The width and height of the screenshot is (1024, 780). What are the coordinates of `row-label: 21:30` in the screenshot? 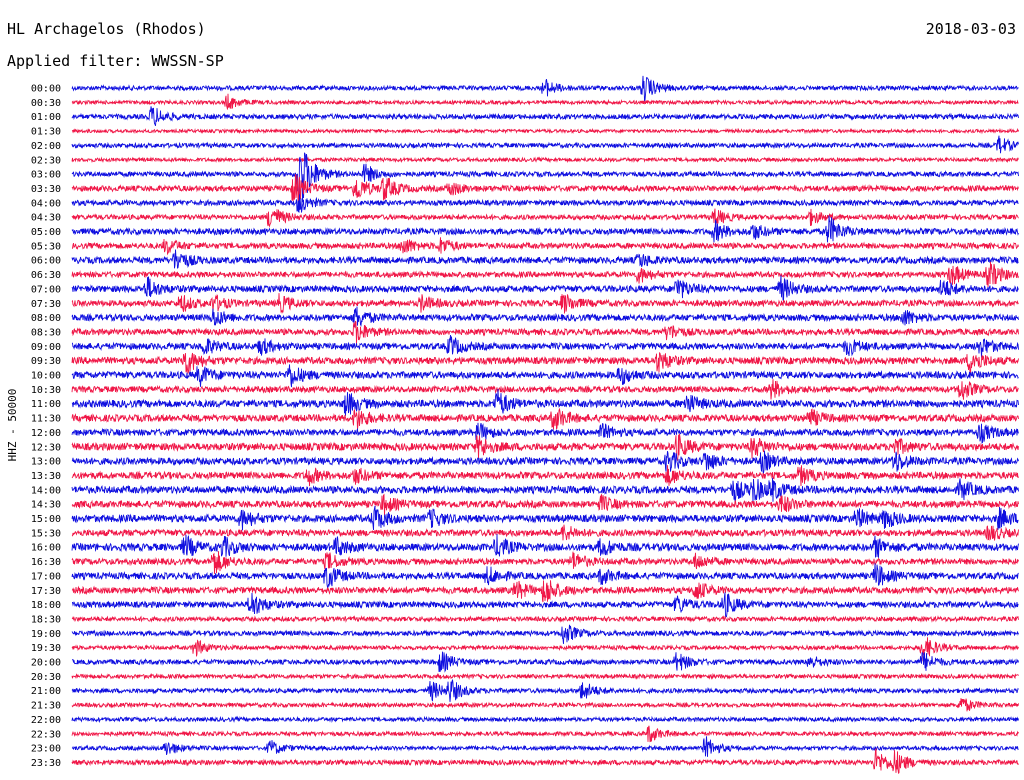 It's located at (46, 706).